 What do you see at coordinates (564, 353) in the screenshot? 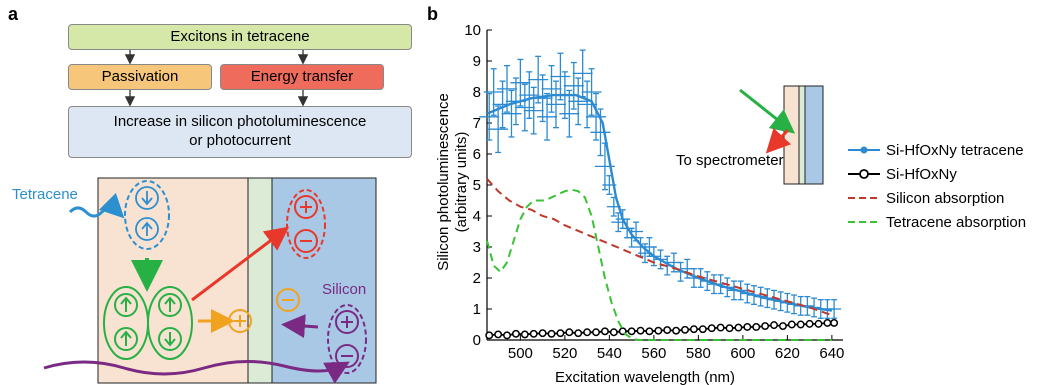
I see `x-tick-label: 520` at bounding box center [564, 353].